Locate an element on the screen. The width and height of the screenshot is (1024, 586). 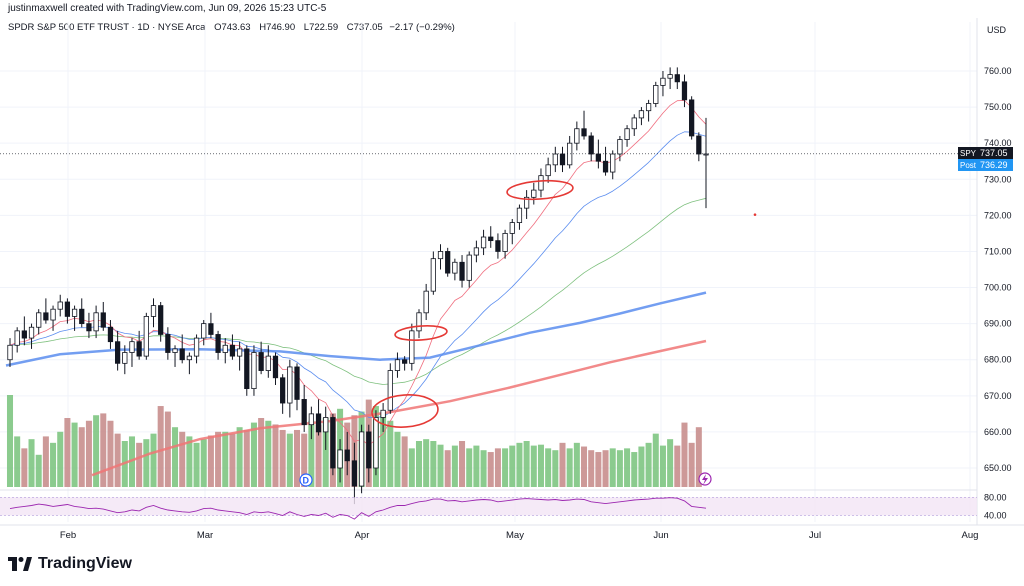
annotation-ellipse is located at coordinates (540, 190).